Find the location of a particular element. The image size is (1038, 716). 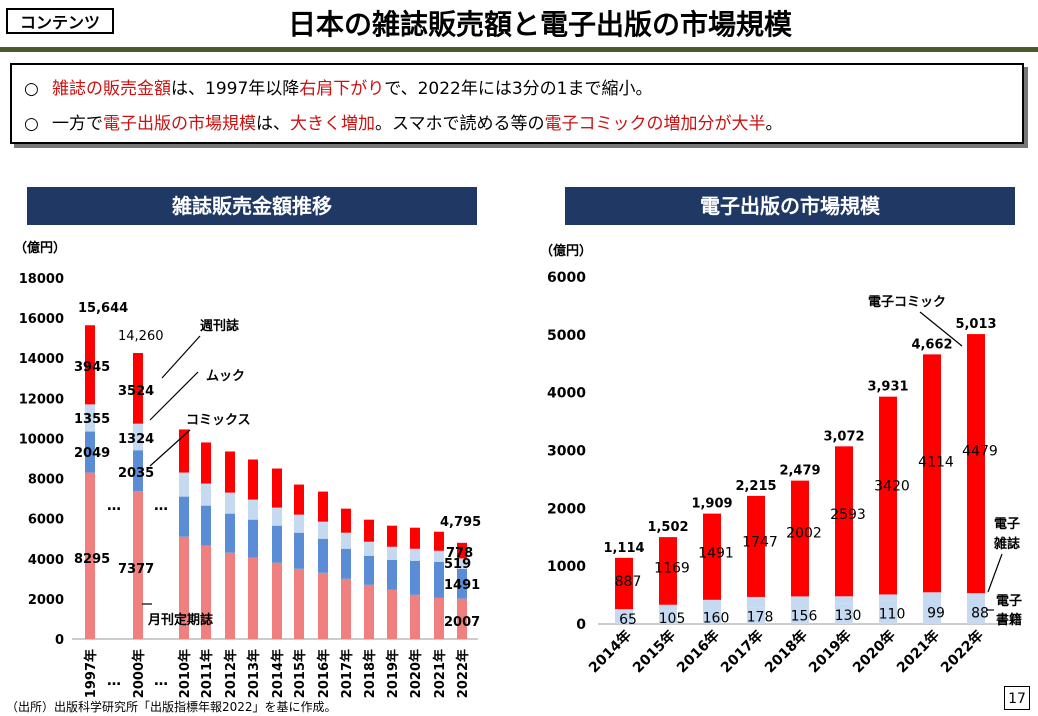

bar-2014年-電子コミック is located at coordinates (624, 583).